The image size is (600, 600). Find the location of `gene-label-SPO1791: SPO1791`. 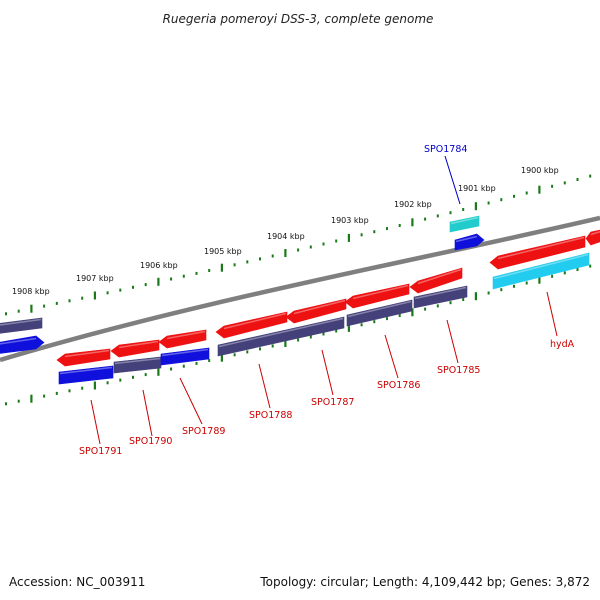

gene-label-SPO1791: SPO1791 is located at coordinates (100, 451).